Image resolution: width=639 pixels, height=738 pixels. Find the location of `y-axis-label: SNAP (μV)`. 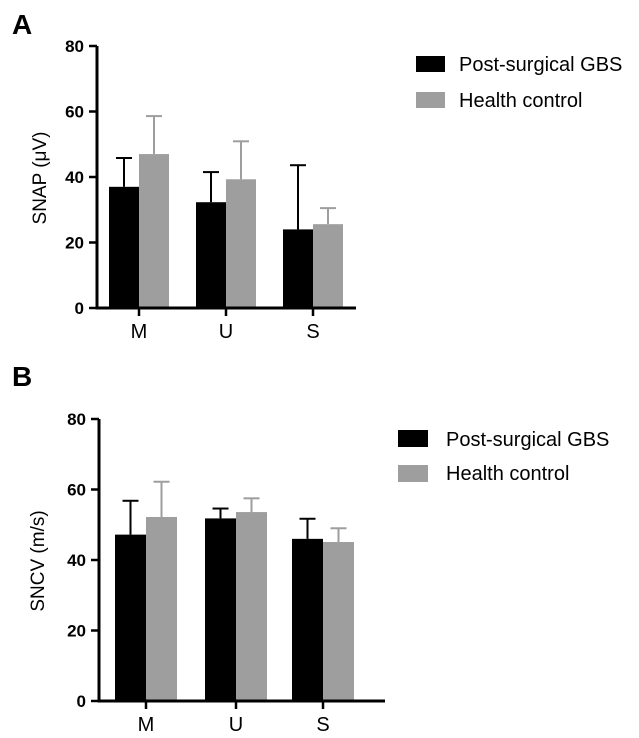

y-axis-label: SNAP (μV) is located at coordinates (40, 178).